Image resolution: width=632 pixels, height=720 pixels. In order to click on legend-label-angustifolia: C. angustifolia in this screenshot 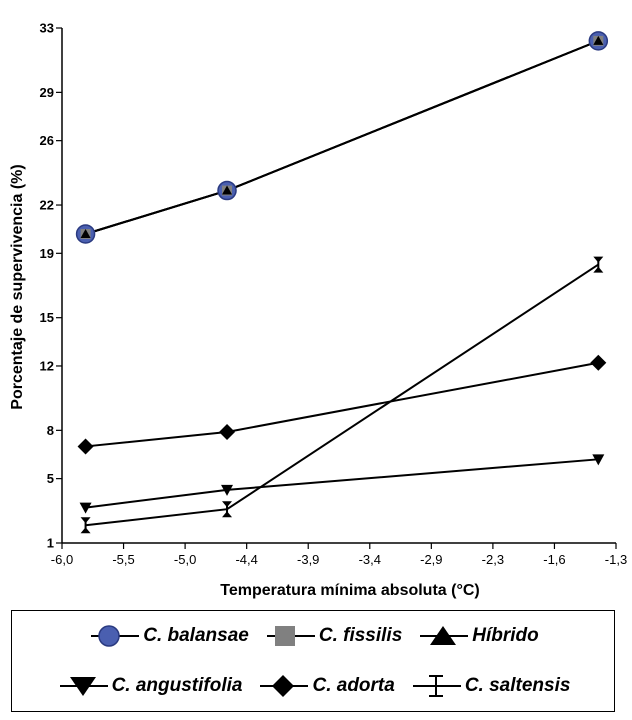, I will do `click(177, 685)`.